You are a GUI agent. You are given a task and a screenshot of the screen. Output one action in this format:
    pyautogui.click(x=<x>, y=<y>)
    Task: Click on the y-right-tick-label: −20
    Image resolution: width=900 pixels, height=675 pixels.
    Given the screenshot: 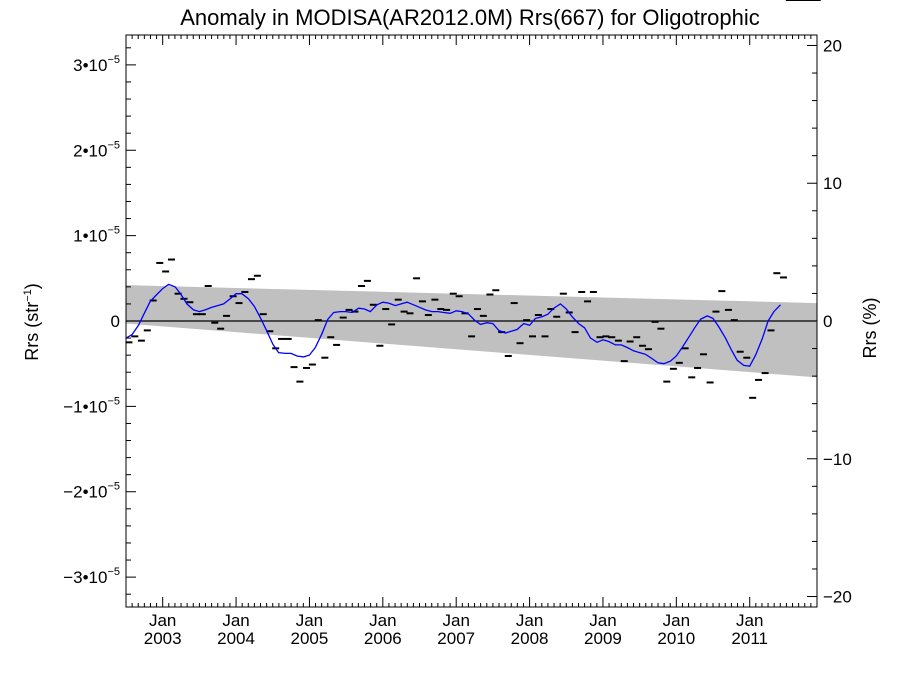 What is the action you would take?
    pyautogui.click(x=837, y=597)
    